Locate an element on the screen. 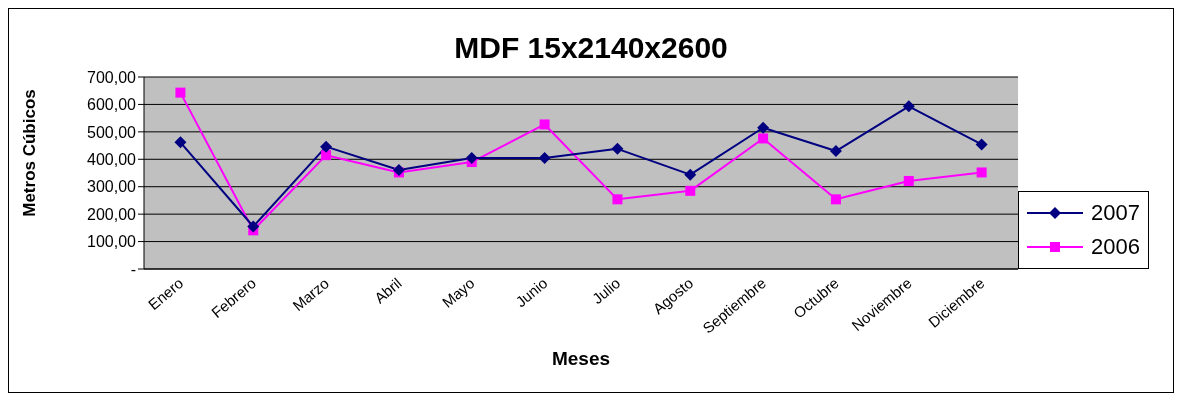  y-tick-label: 300,00 is located at coordinates (112, 187).